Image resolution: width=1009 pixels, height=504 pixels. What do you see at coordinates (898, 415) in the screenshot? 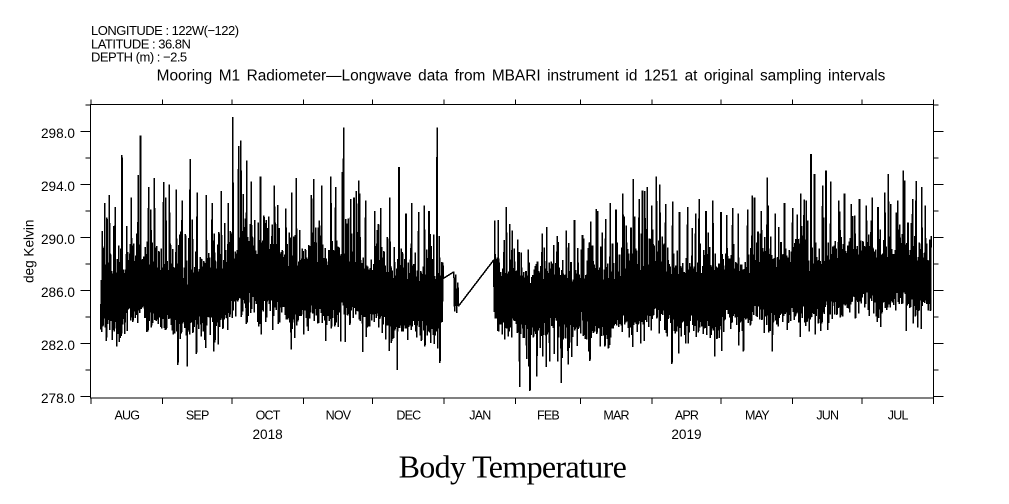
I see `svg-text: JUL` at bounding box center [898, 415].